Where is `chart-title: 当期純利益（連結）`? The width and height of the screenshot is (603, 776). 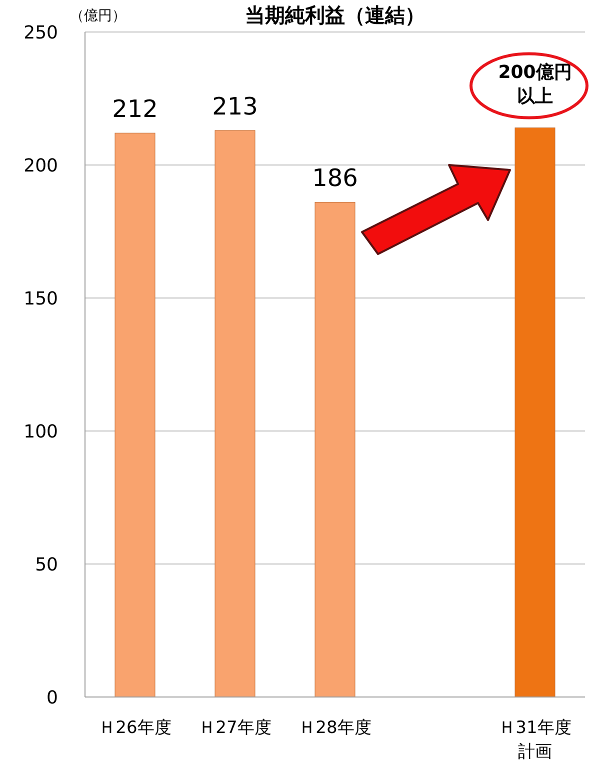
chart-title: 当期純利益（連結） is located at coordinates (335, 15).